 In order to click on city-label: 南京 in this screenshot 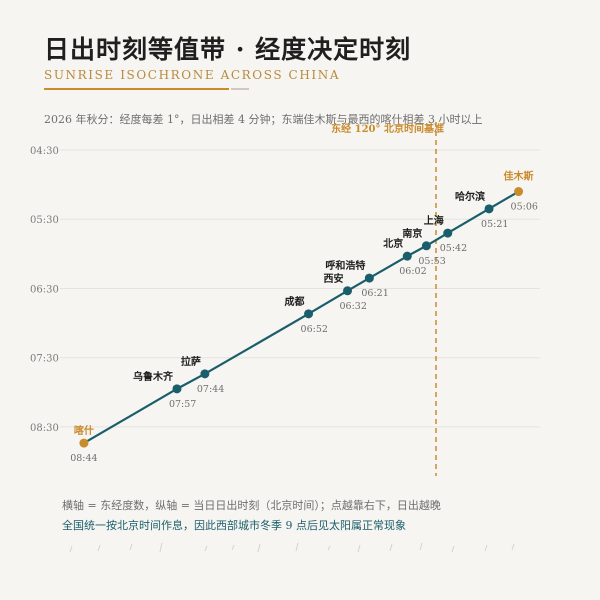, I will do `click(412, 233)`.